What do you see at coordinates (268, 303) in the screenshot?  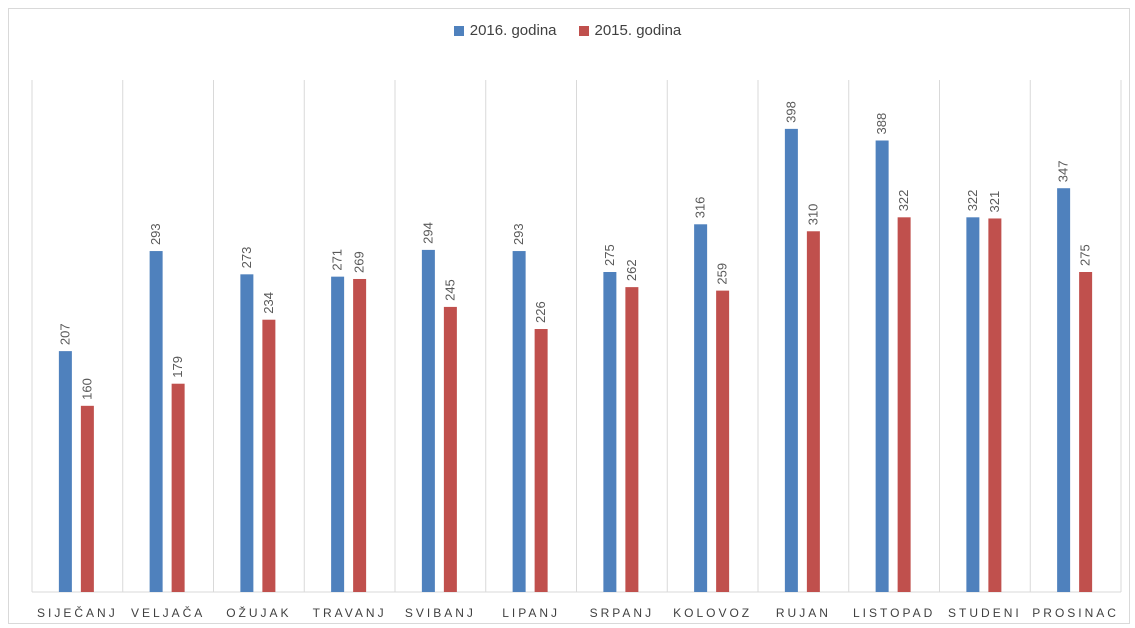 I see `data-label-2015-2: 234` at bounding box center [268, 303].